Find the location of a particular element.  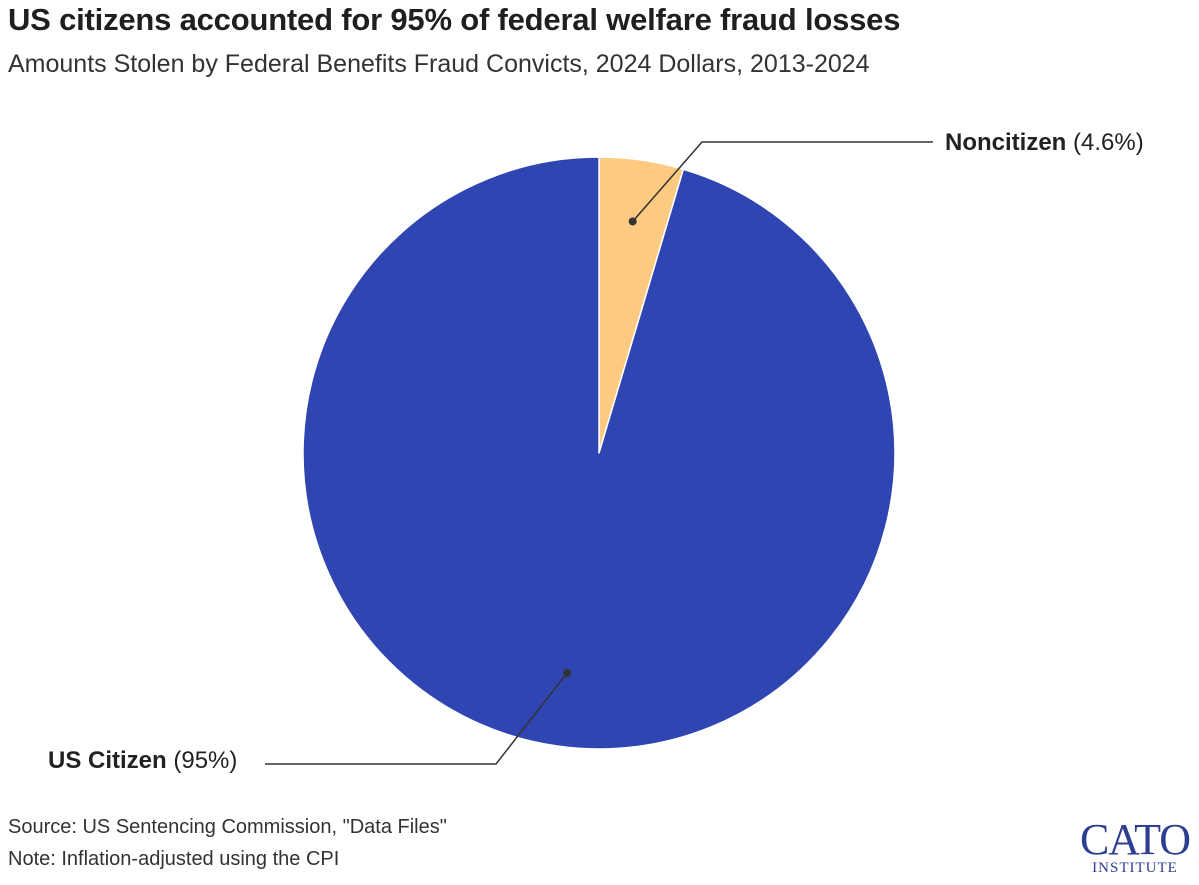

label-noncitizen-value: (4.6%) is located at coordinates (1104, 142).